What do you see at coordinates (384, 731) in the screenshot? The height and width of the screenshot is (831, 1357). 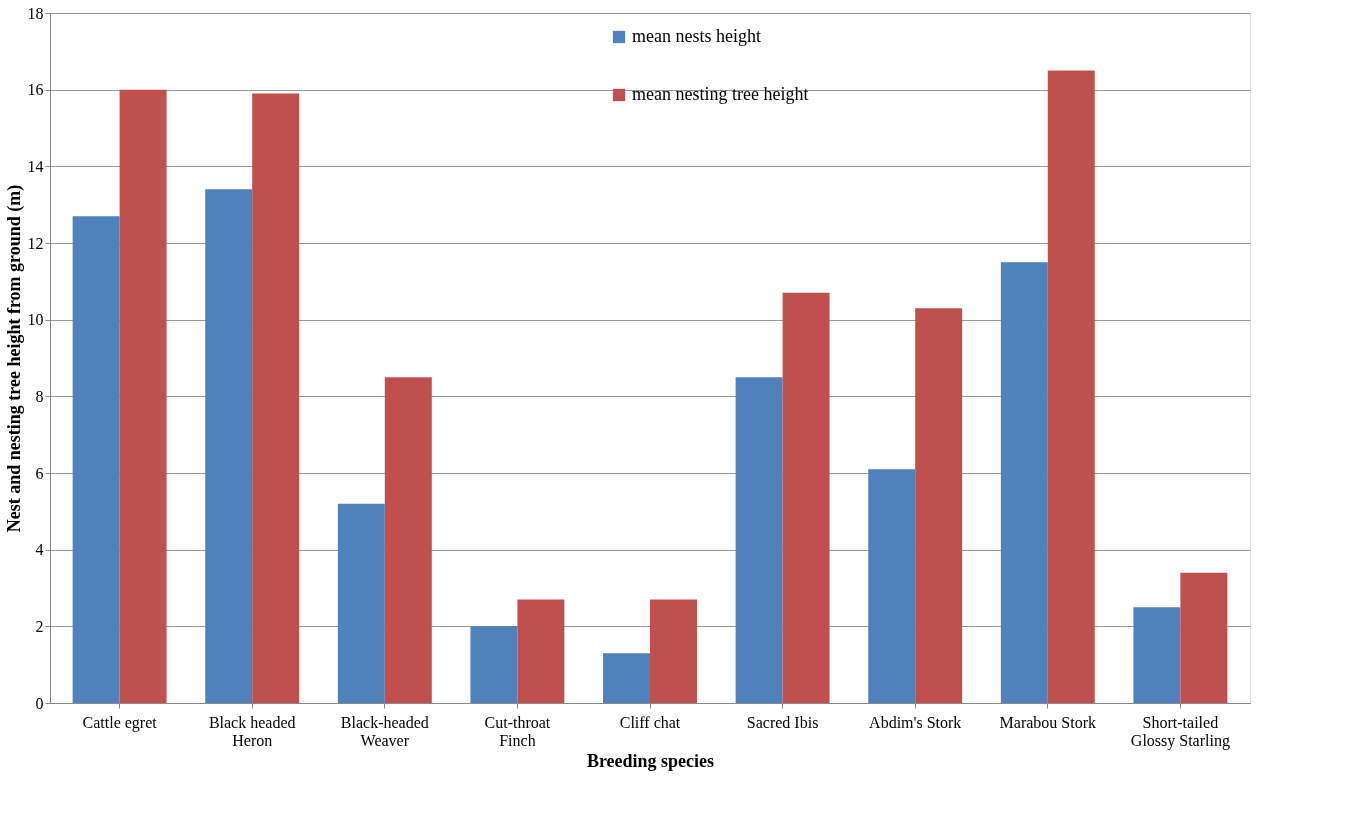 I see `x-tick-label: Black-headed Weaver` at bounding box center [384, 731].